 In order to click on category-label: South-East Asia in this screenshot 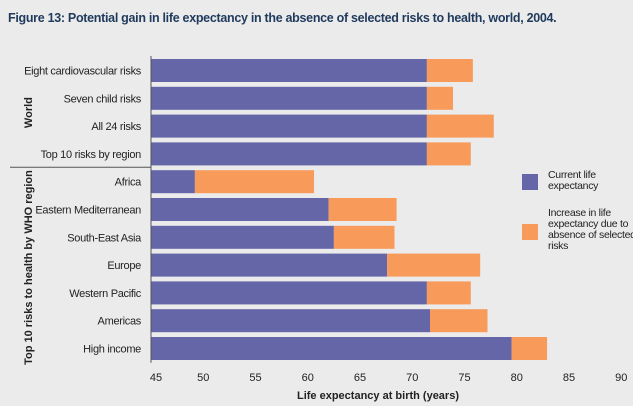, I will do `click(104, 238)`.